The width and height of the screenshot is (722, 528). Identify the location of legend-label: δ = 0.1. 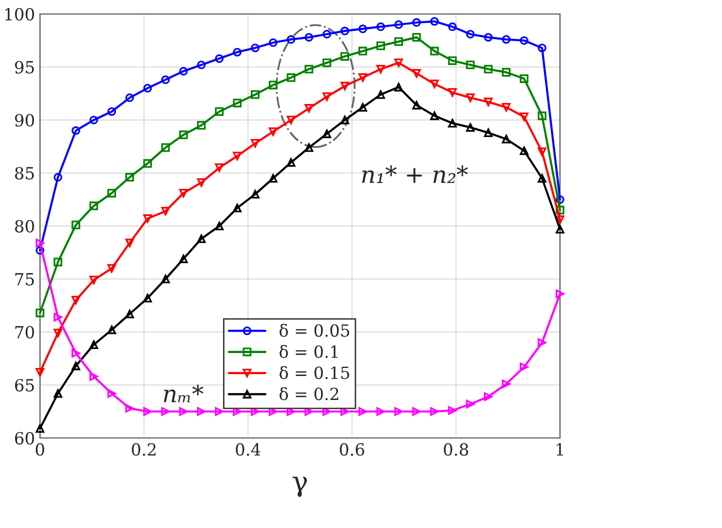
(309, 351).